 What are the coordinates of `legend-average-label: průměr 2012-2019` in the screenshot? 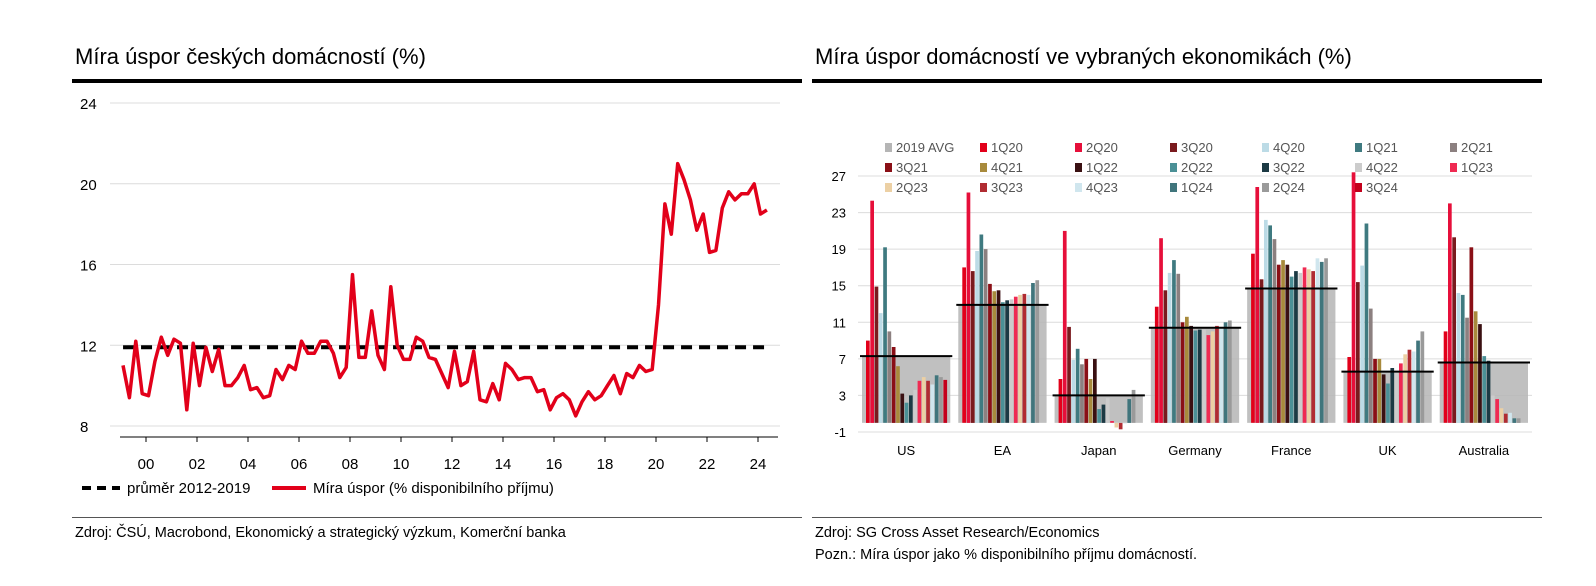 It's located at (188, 488).